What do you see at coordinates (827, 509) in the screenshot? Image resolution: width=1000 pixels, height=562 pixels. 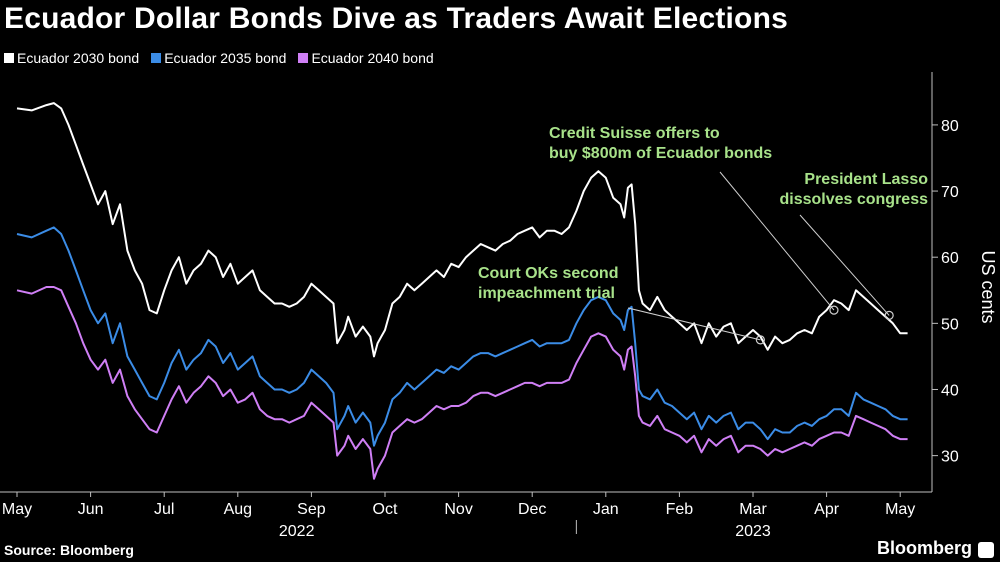 I see `x-tick-label: Apr` at bounding box center [827, 509].